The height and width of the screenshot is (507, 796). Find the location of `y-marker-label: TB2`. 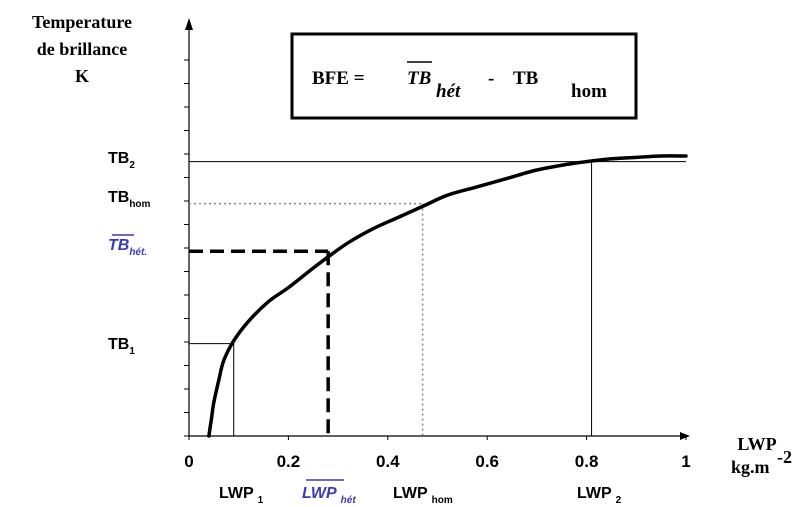

y-marker-label: TB2 is located at coordinates (121, 160).